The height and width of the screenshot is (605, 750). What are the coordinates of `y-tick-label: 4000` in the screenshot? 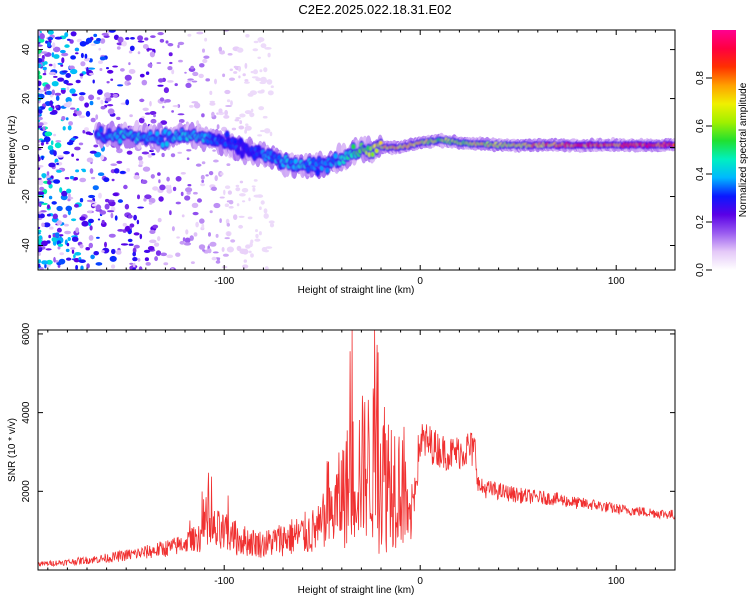 It's located at (26, 412).